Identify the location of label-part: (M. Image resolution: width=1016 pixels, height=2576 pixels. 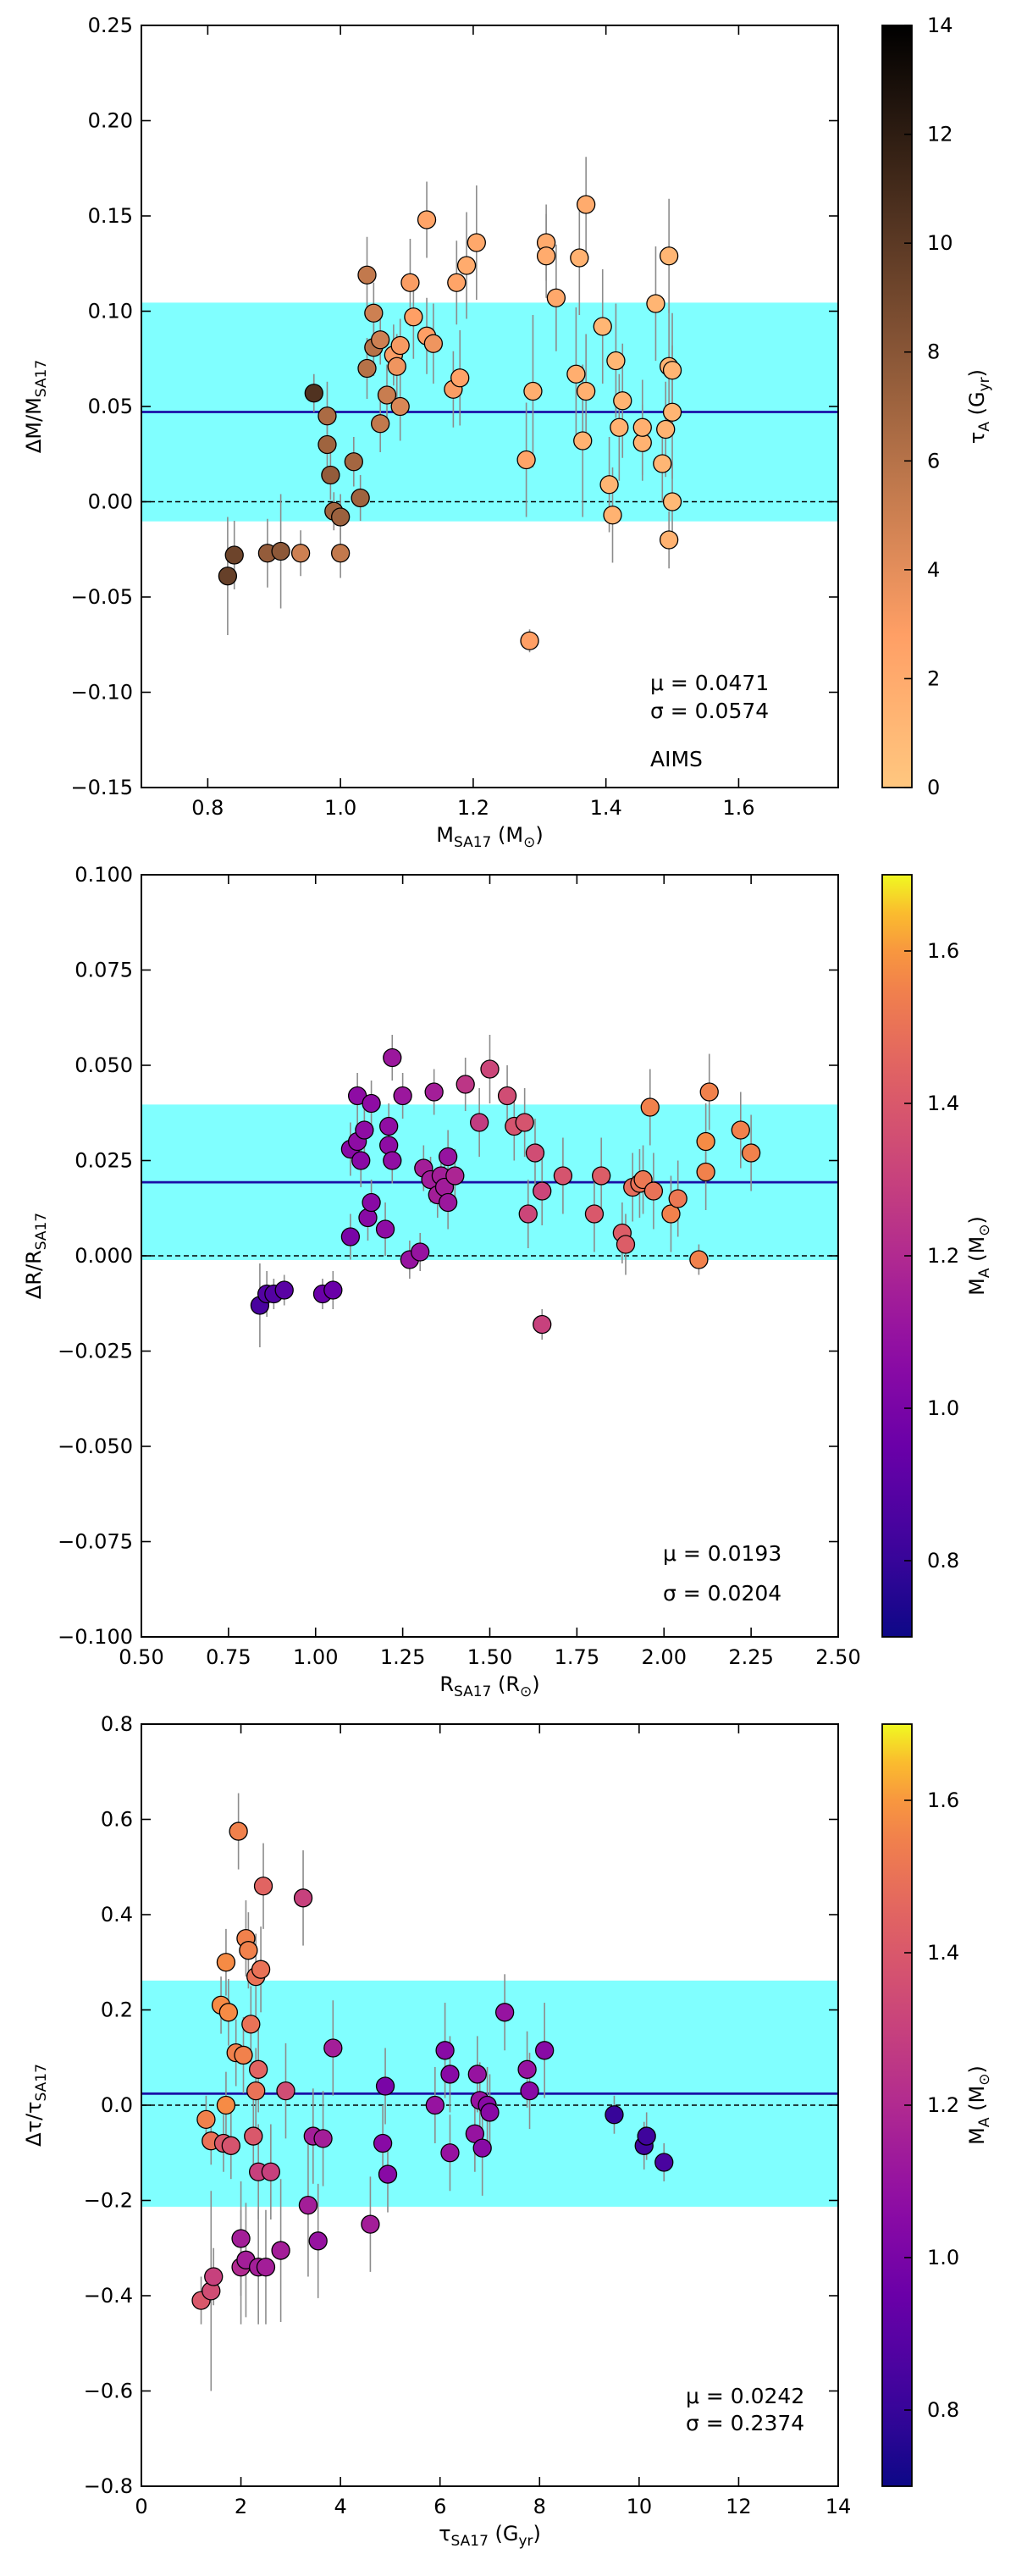
(977, 1252).